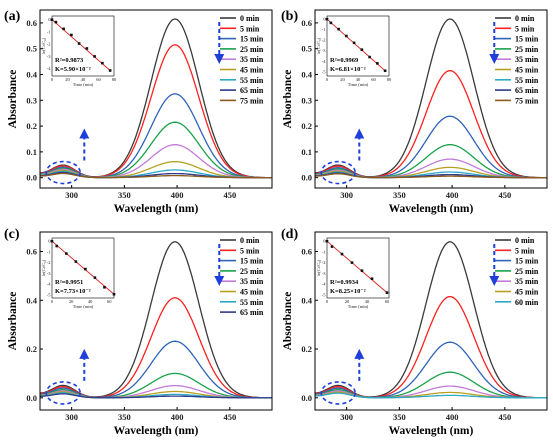 Image resolution: width=553 pixels, height=444 pixels. I want to click on inset-frame, so click(358, 46).